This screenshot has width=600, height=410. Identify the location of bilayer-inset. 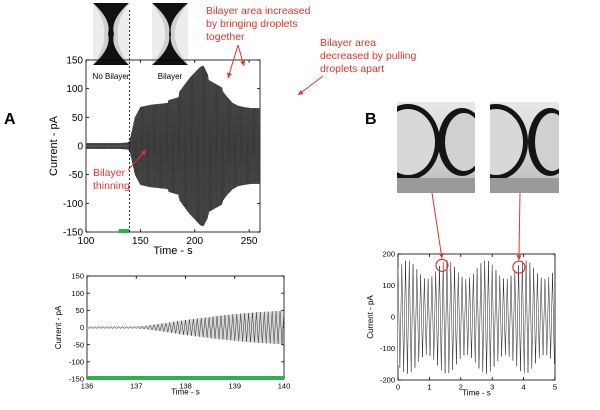
(170, 34).